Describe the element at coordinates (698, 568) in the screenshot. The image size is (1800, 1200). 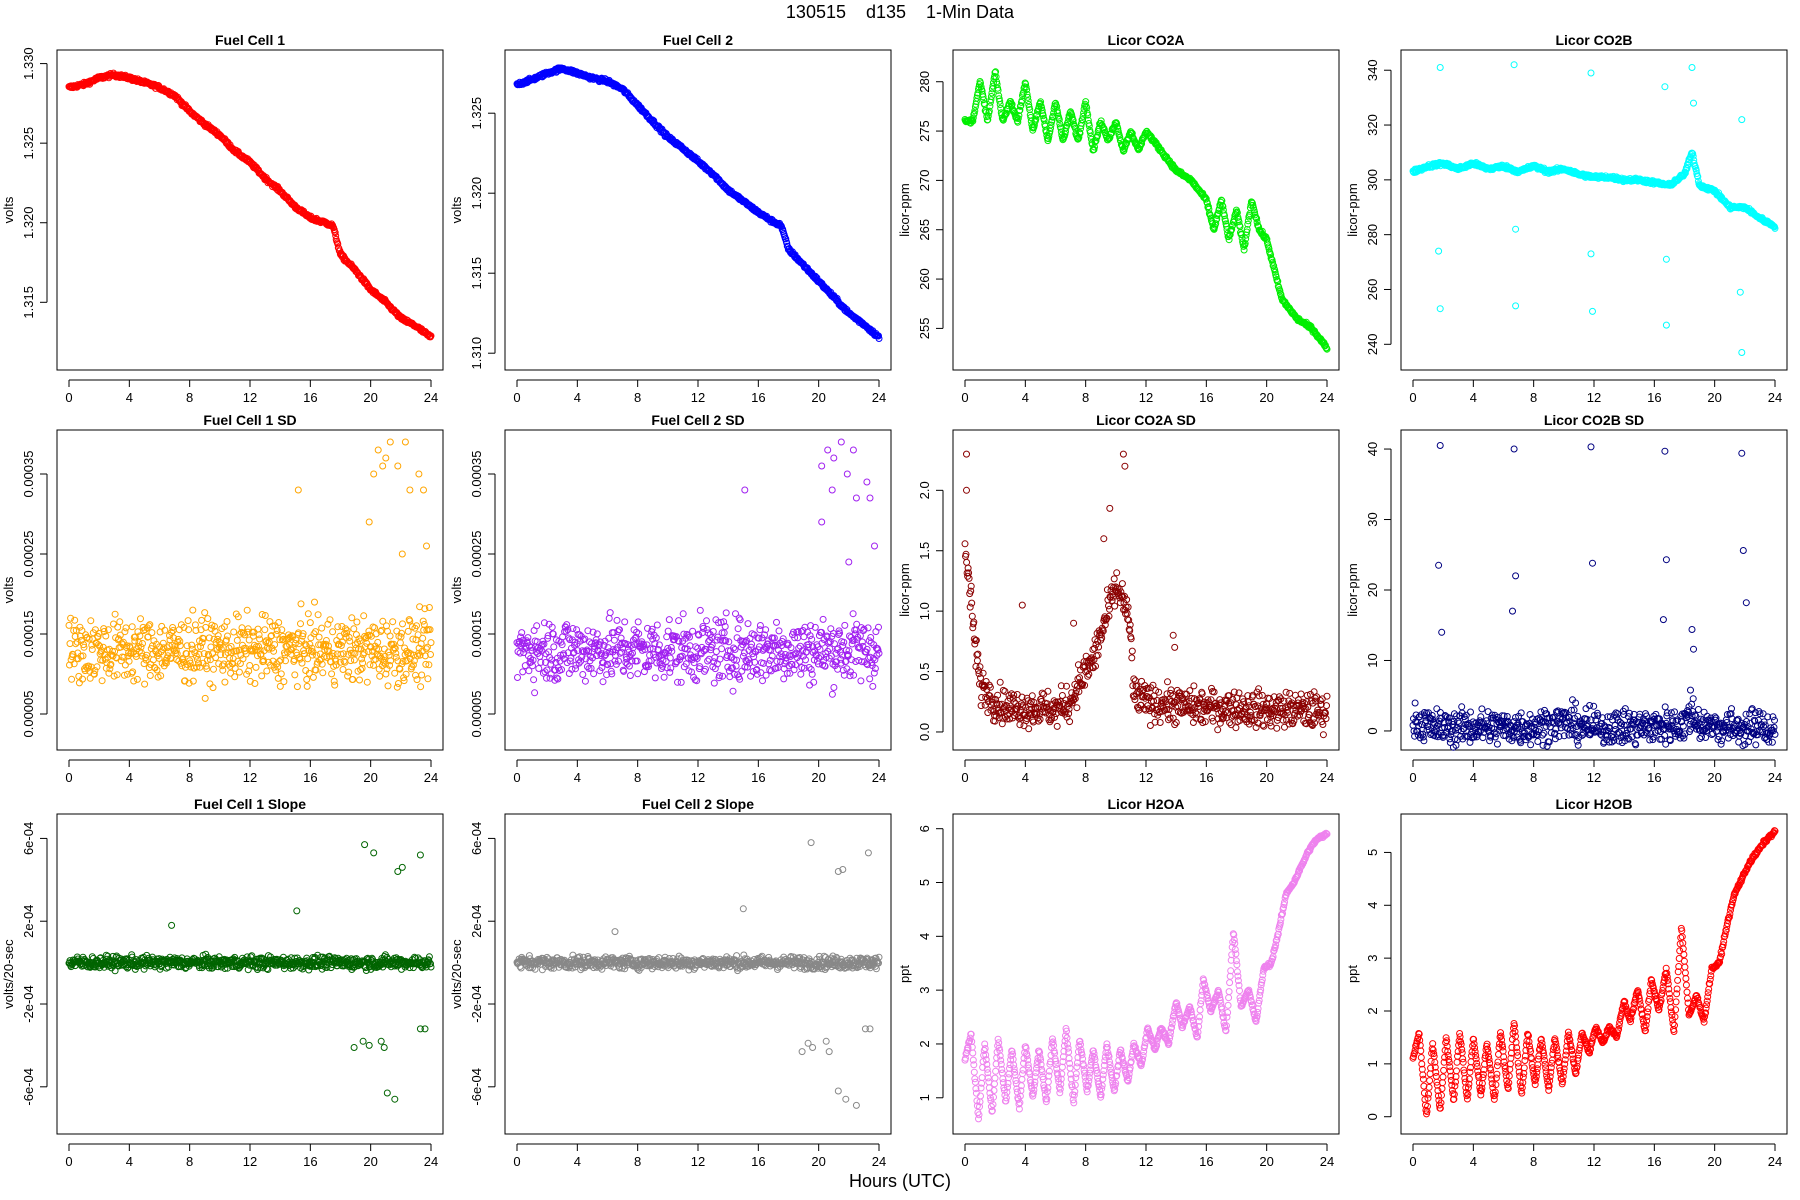
I see `data-series` at that location.